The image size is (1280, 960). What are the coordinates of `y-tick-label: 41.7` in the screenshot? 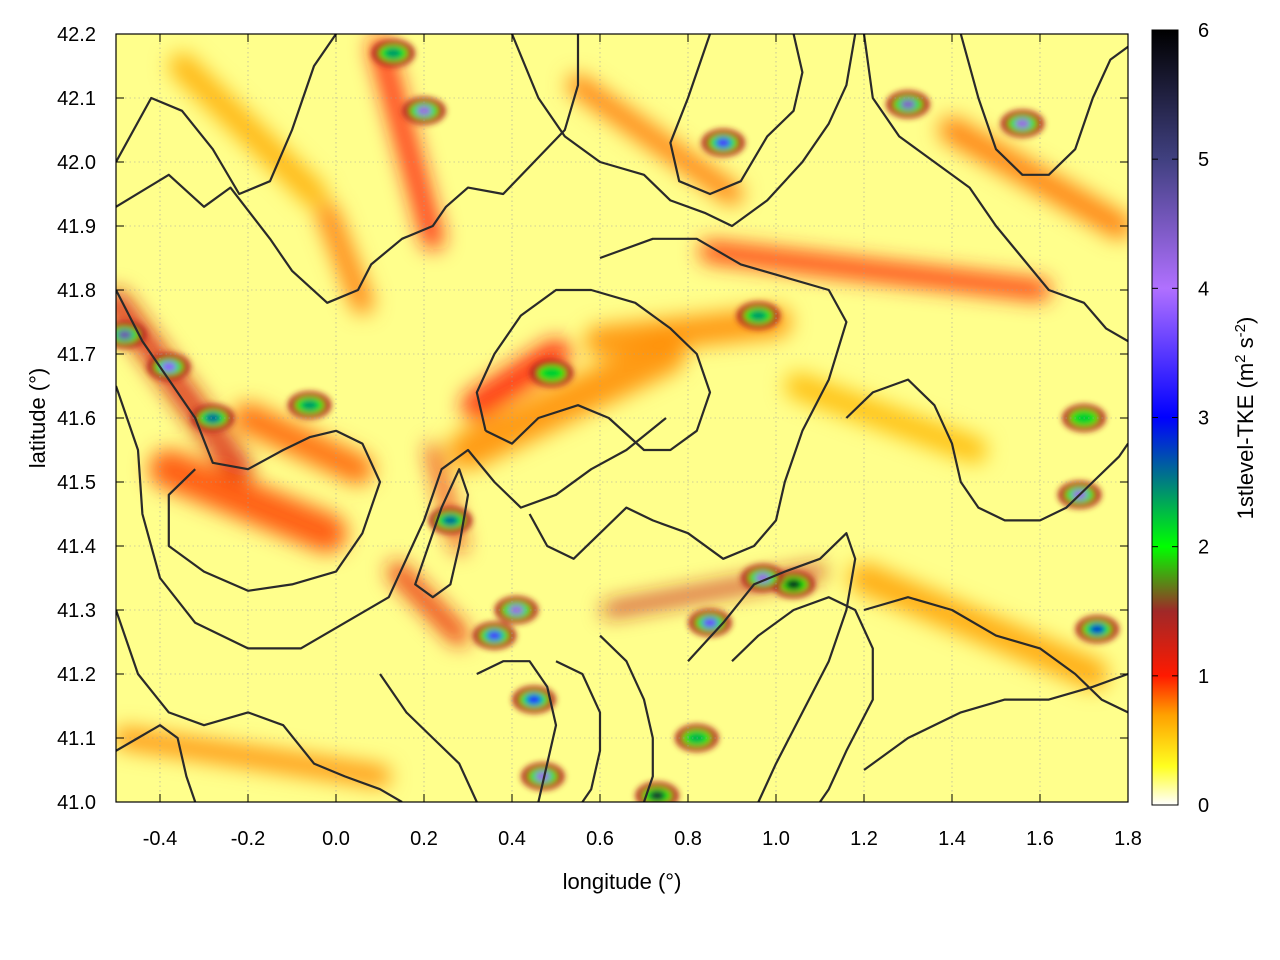 It's located at (76, 355).